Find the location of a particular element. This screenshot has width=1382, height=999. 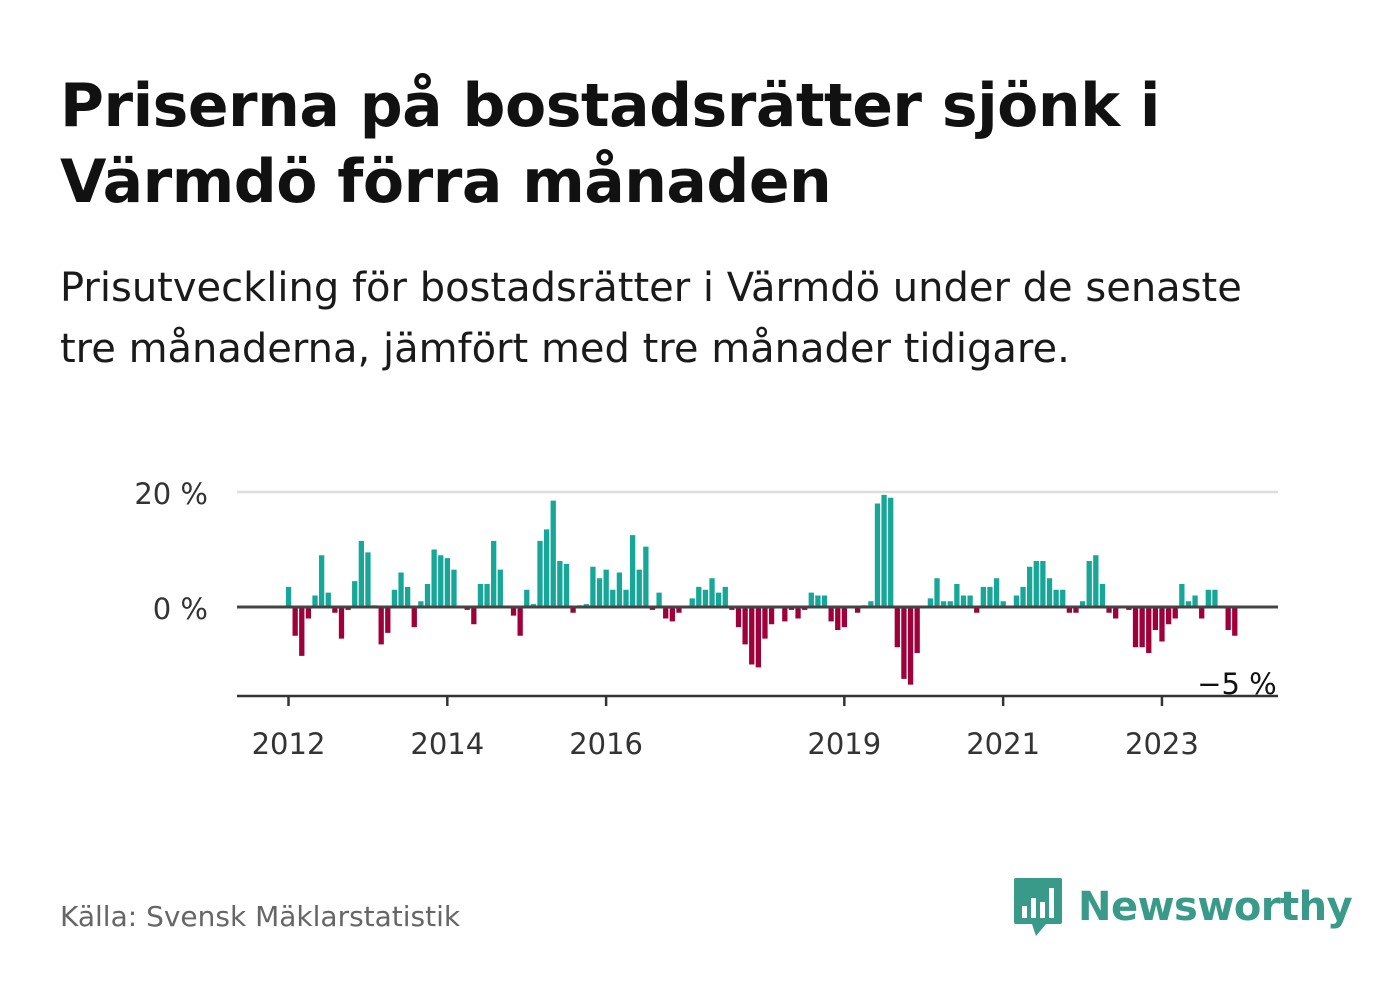

x-tick-label: 2012 is located at coordinates (289, 744).